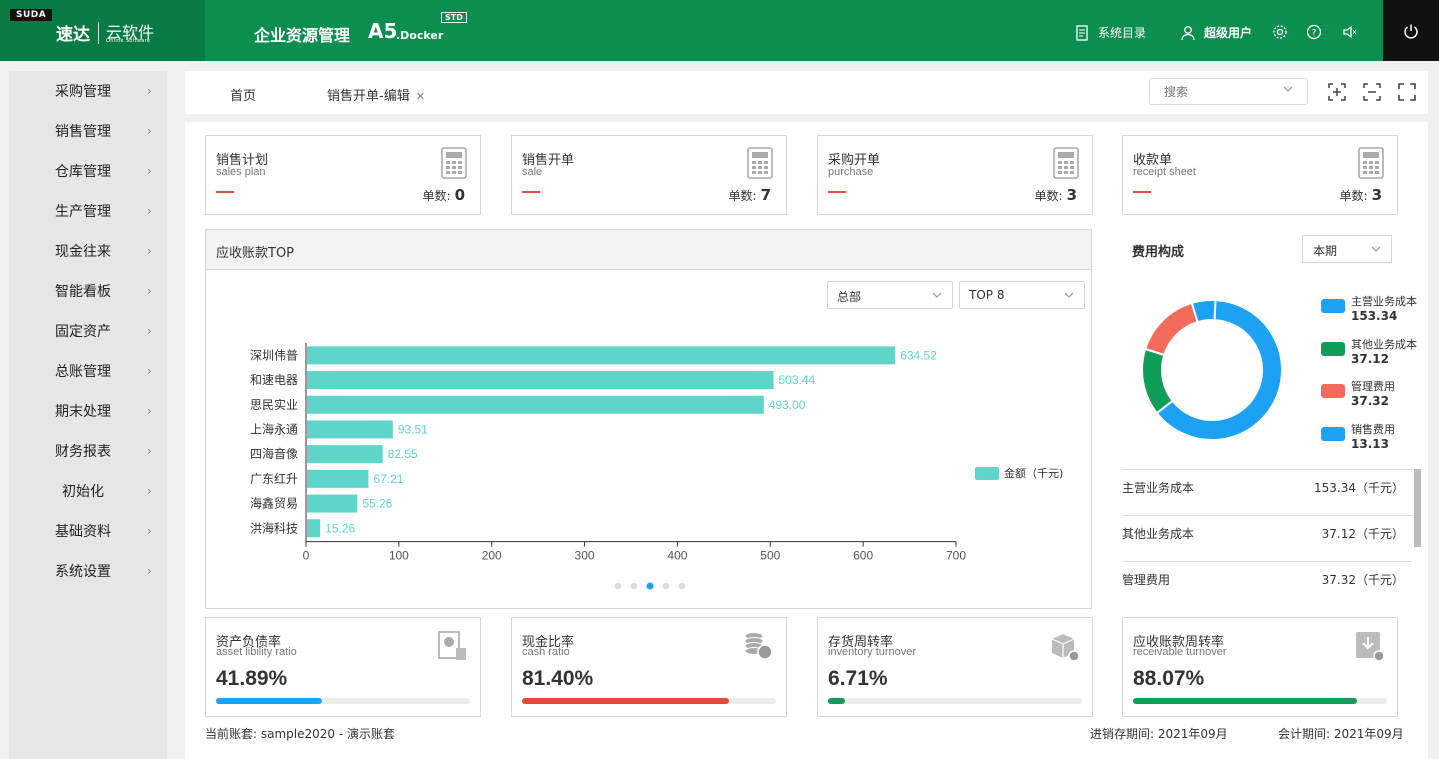 The height and width of the screenshot is (759, 1439). What do you see at coordinates (88, 171) in the screenshot?
I see `sidebar-item: 仓库管理 ›` at bounding box center [88, 171].